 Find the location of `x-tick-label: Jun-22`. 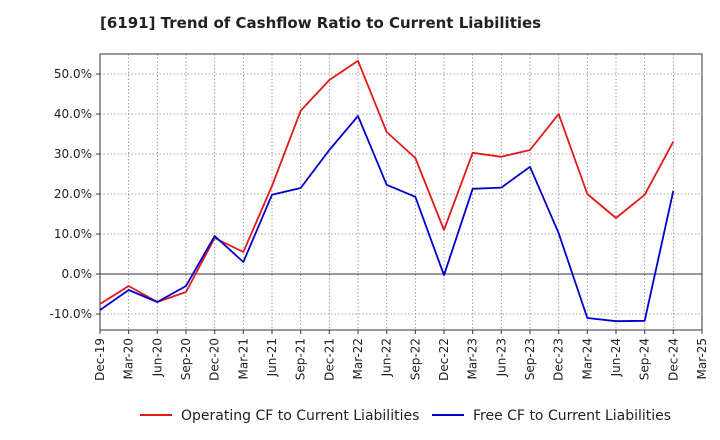

x-tick-label: Jun-22 is located at coordinates (387, 357).